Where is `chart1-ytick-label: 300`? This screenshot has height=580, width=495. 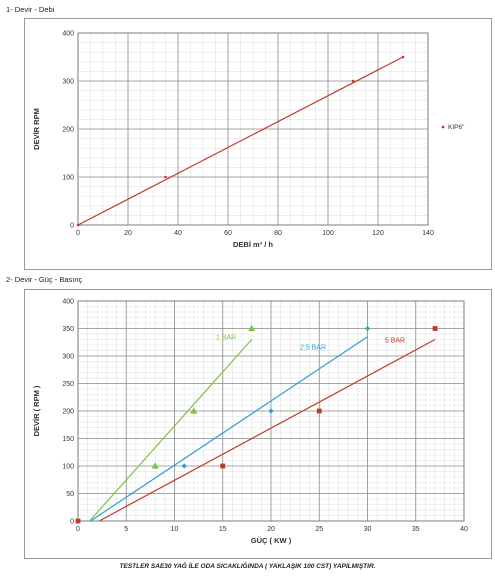
chart1-ytick-label: 300 is located at coordinates (68, 82).